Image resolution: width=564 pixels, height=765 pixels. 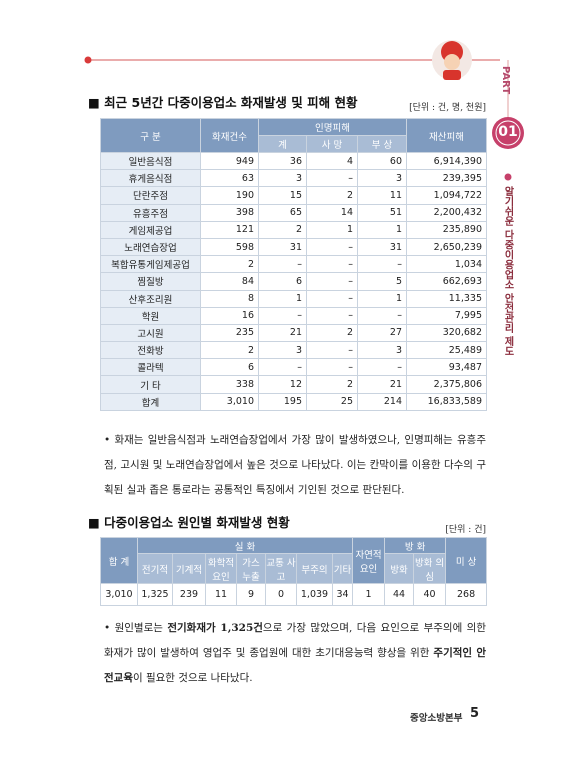 What do you see at coordinates (150, 298) in the screenshot?
I see `cell: 산후조리원` at bounding box center [150, 298].